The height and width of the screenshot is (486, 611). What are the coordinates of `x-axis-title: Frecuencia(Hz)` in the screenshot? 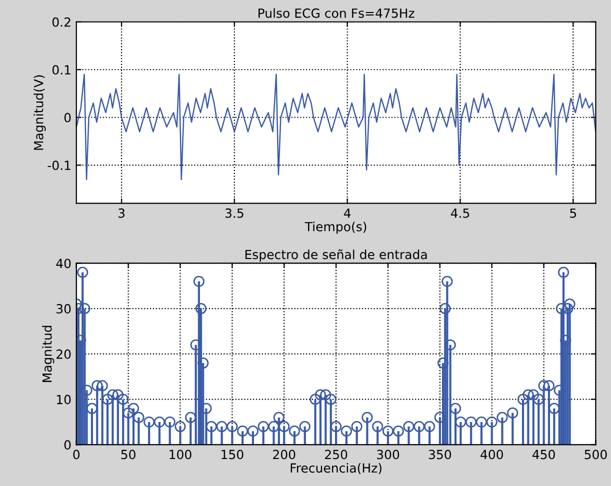 It's located at (336, 468).